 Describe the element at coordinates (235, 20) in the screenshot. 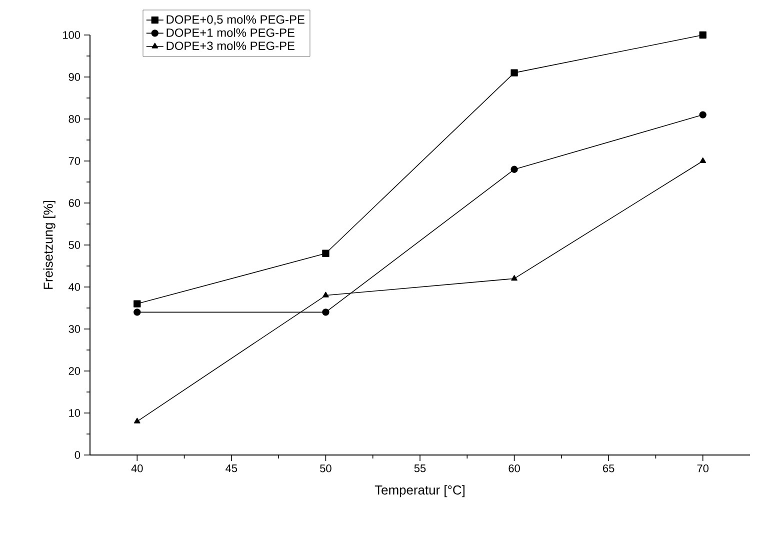

I see `legend-label: DOPE+0,5 mol% PEG-PE` at that location.